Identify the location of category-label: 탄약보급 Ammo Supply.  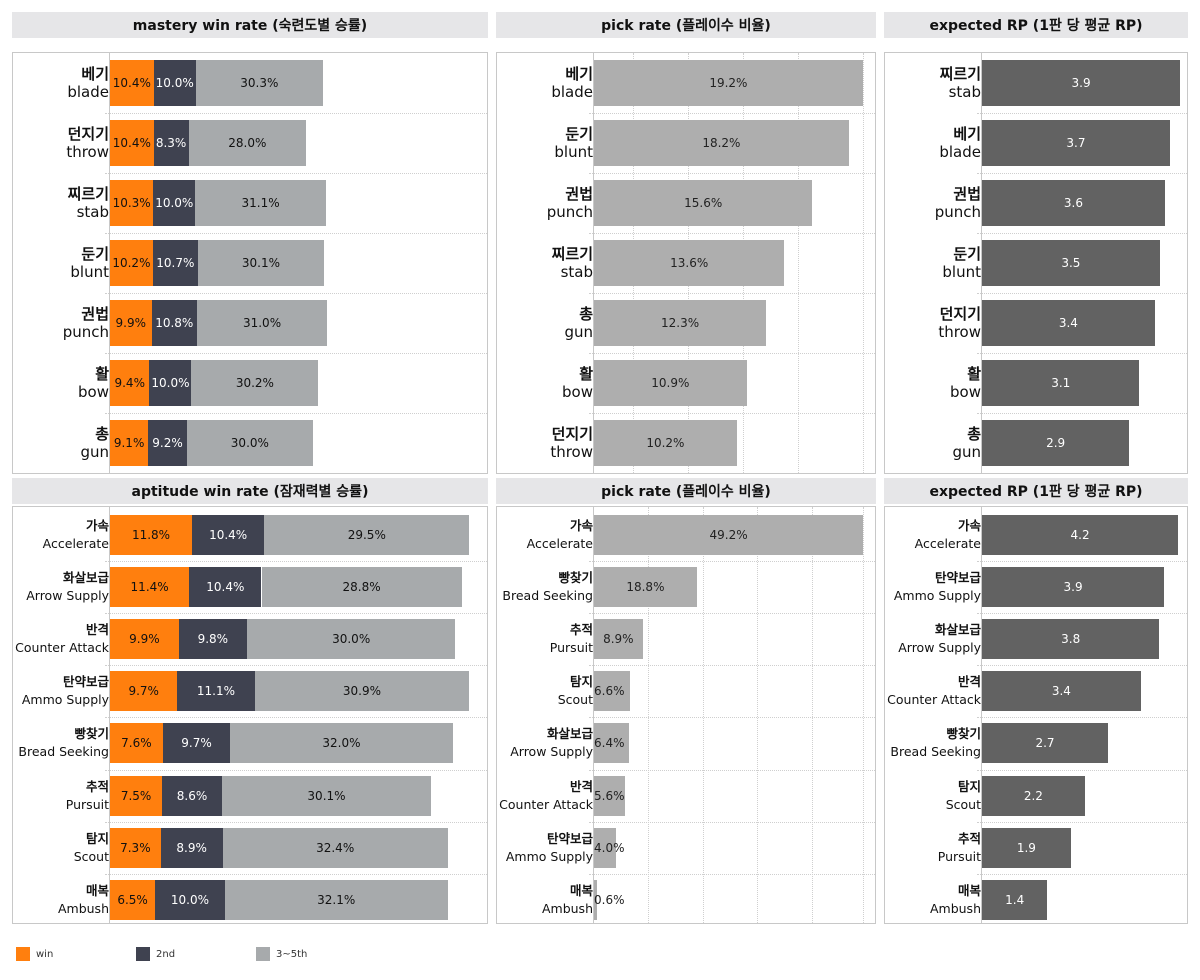
(547, 848).